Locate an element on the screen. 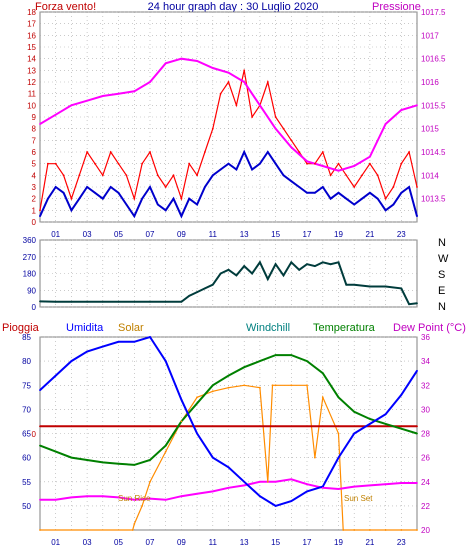 Image resolution: width=466 pixels, height=555 pixels. x-tick-label: 19 is located at coordinates (338, 542).